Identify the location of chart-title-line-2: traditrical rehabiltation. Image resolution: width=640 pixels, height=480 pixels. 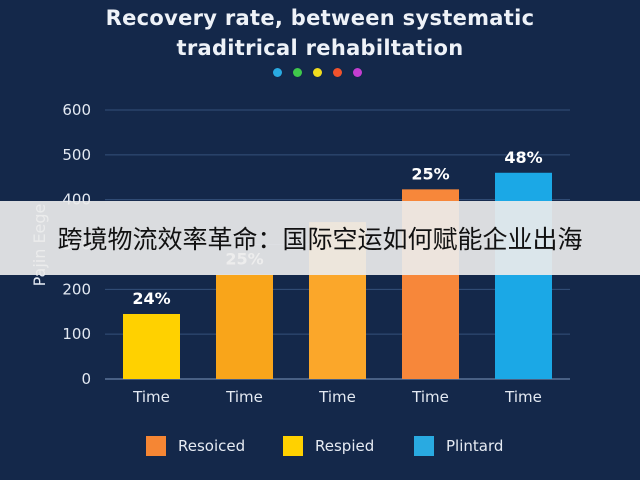
(320, 48).